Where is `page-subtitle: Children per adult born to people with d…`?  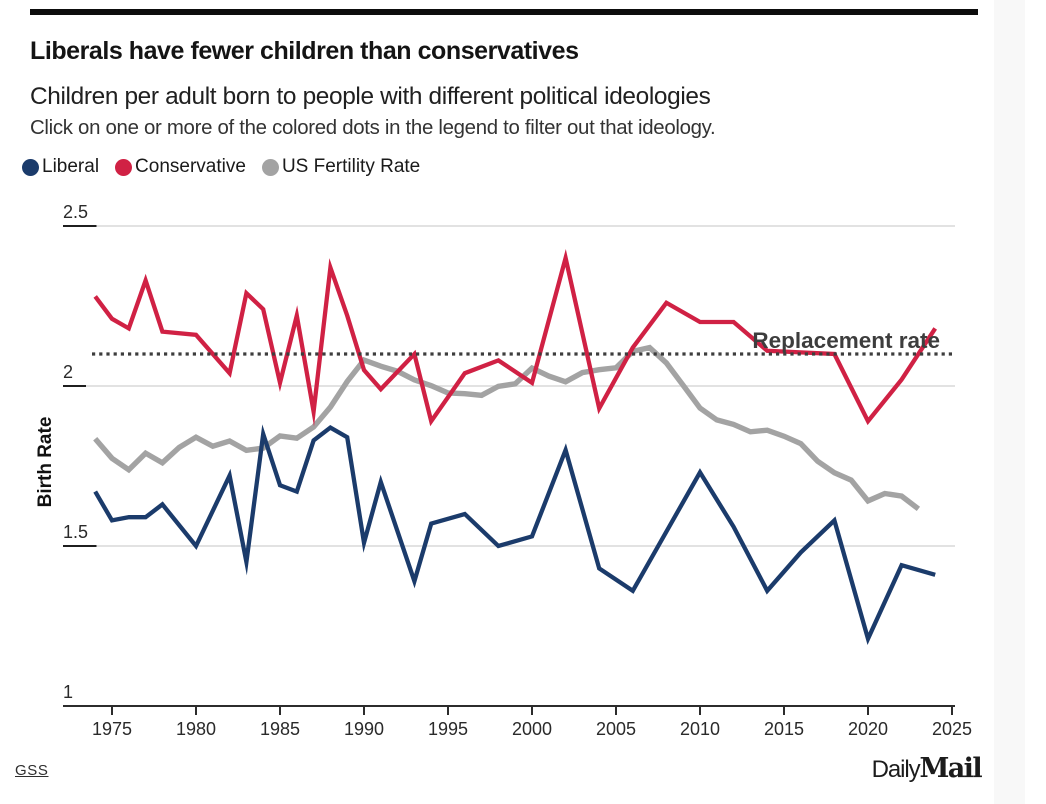 page-subtitle: Children per adult born to people with d… is located at coordinates (370, 96).